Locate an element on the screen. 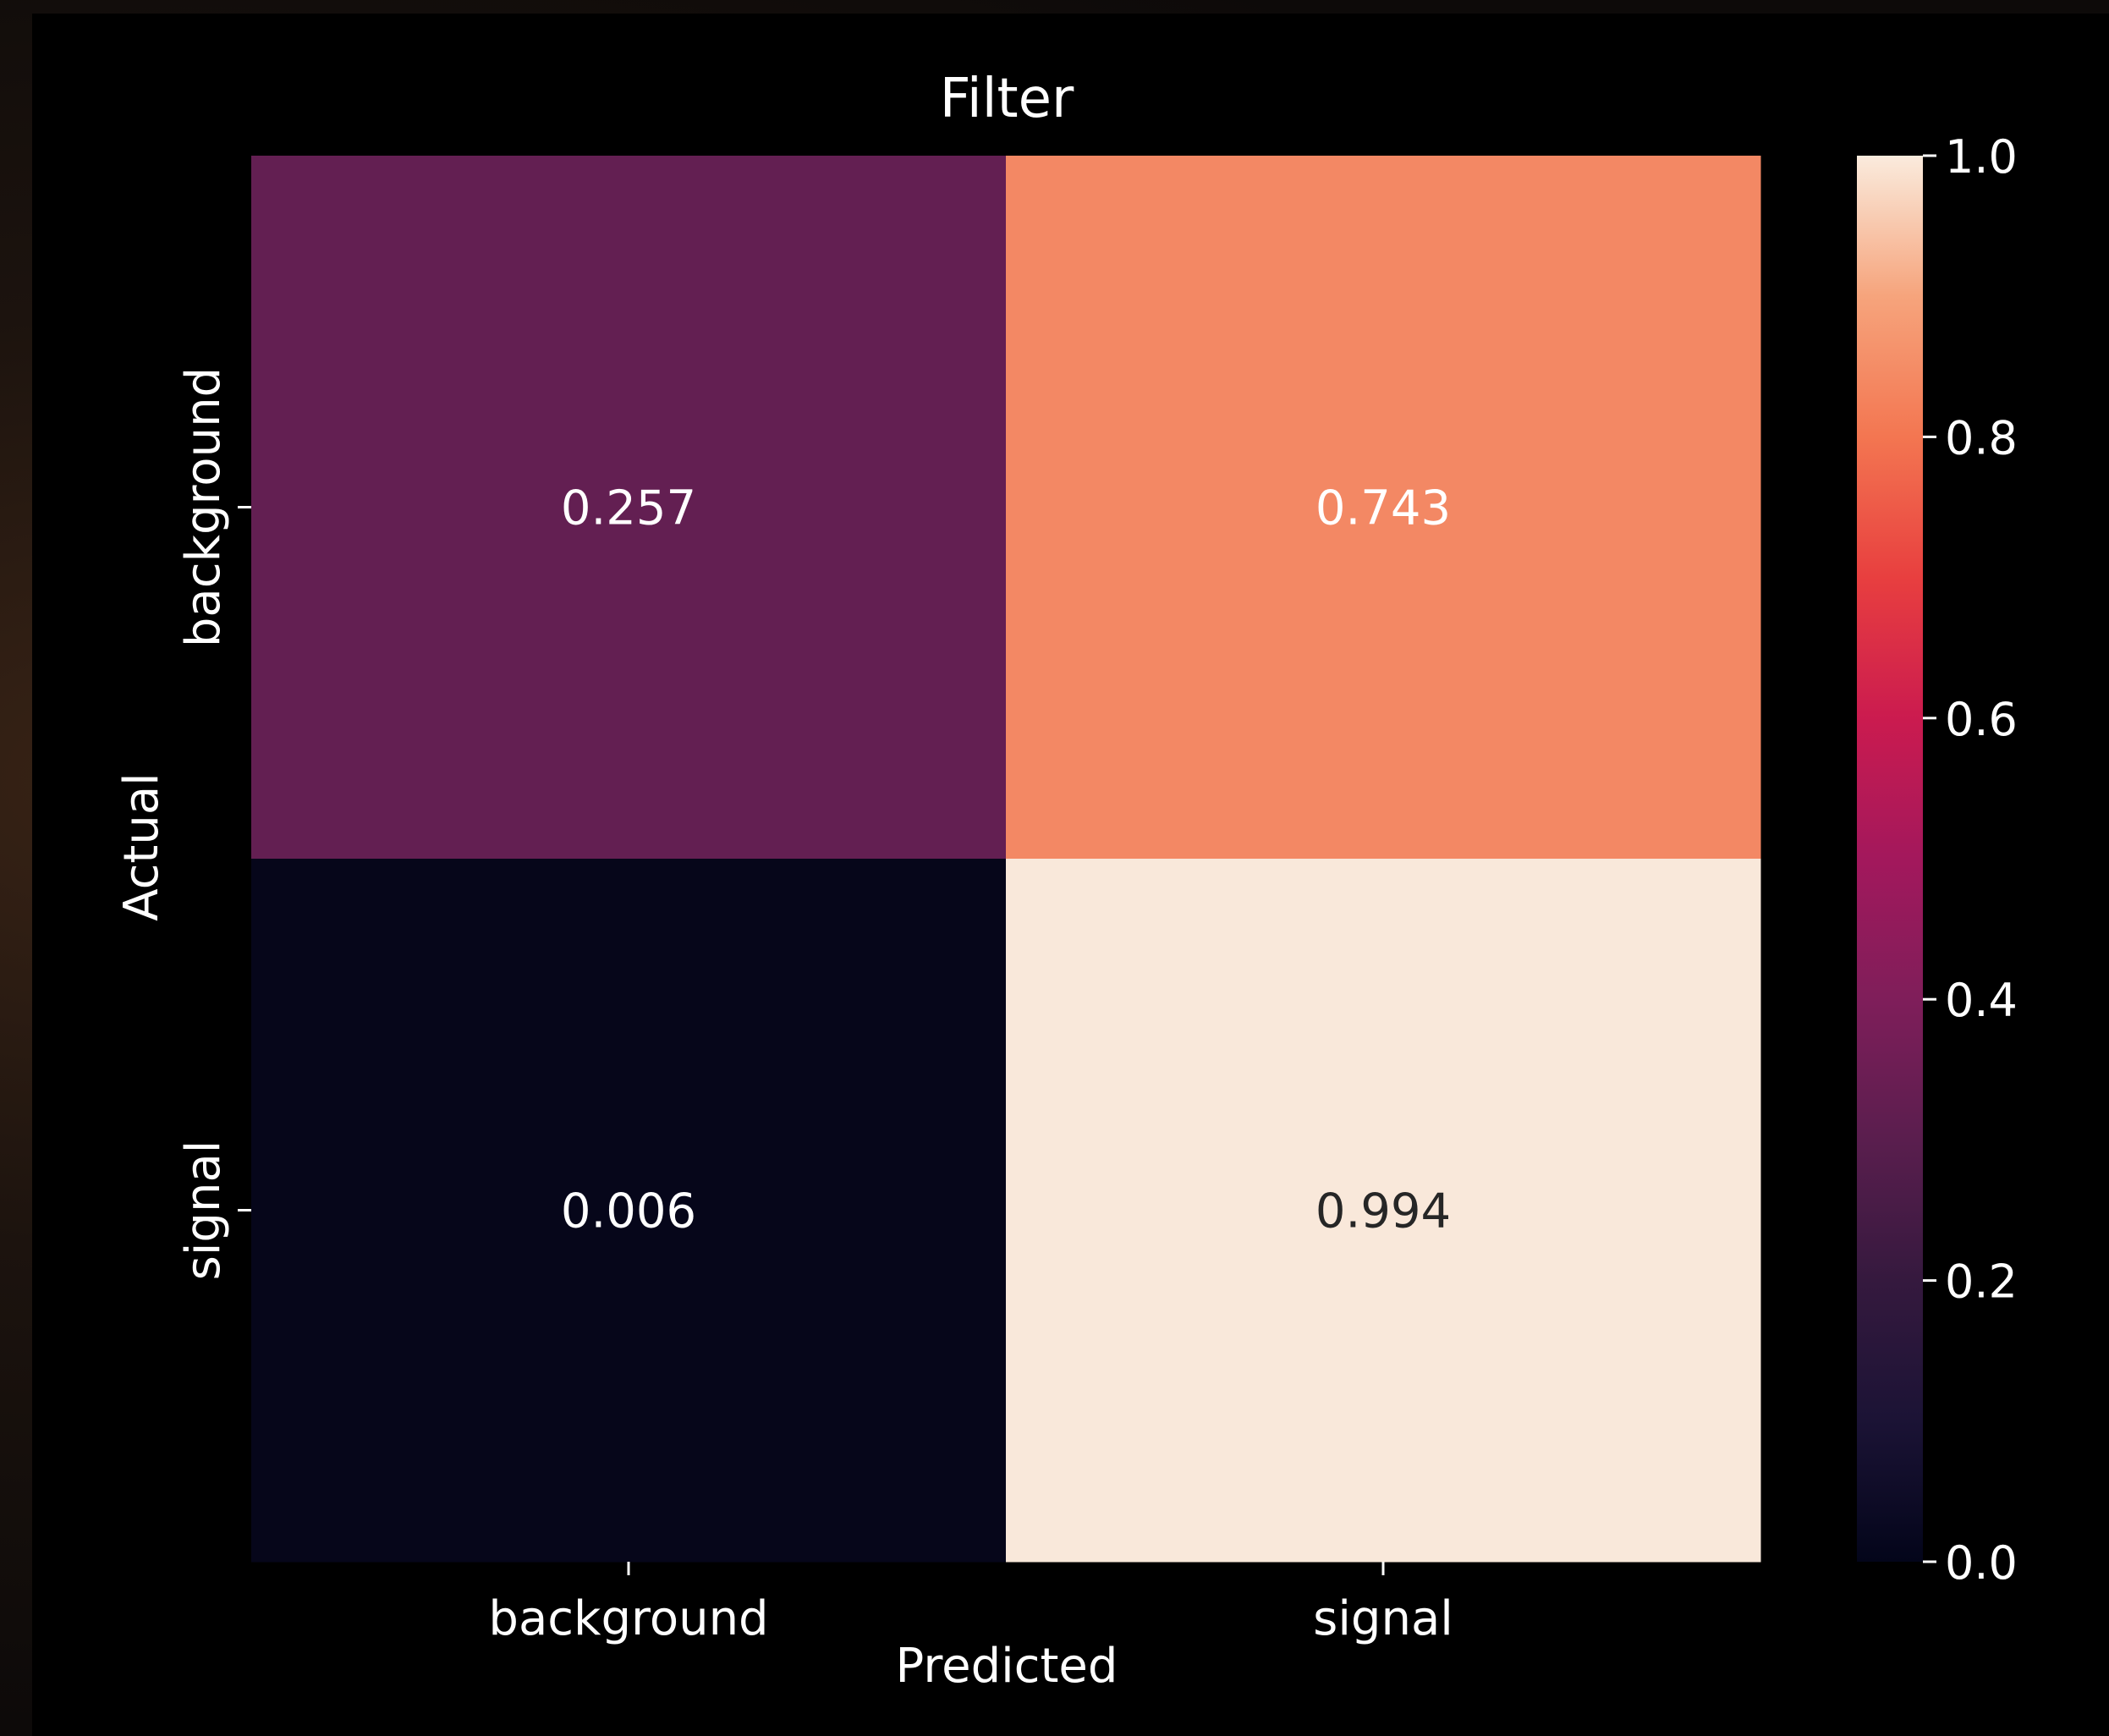  cell-value-label: 0.743 is located at coordinates (1383, 508).